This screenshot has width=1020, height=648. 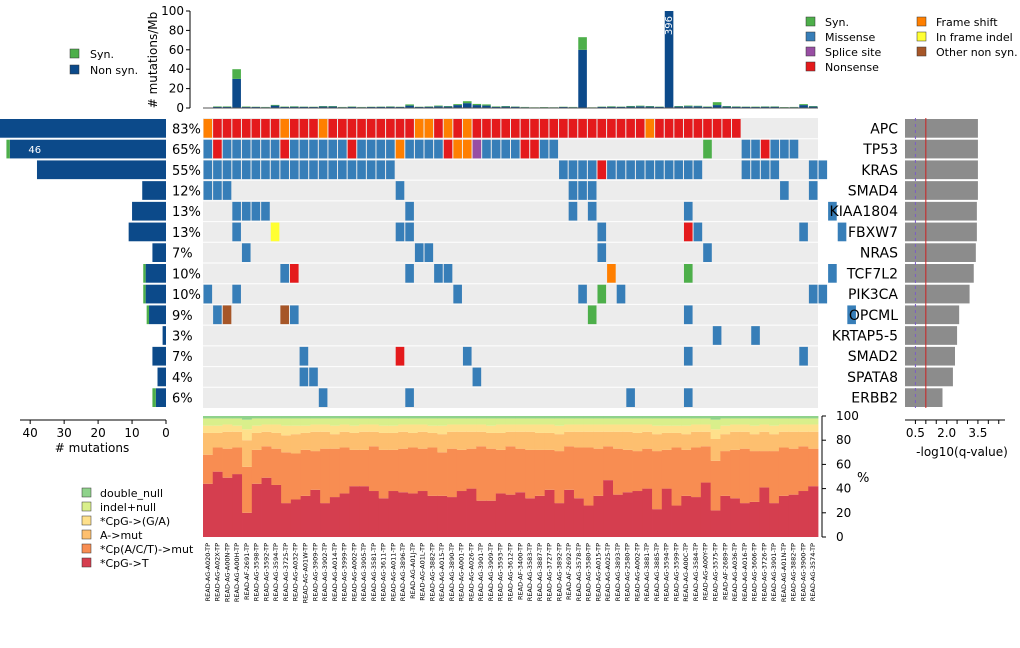 I want to click on sample-label: READ-AG-A026-TP, so click(x=472, y=572).